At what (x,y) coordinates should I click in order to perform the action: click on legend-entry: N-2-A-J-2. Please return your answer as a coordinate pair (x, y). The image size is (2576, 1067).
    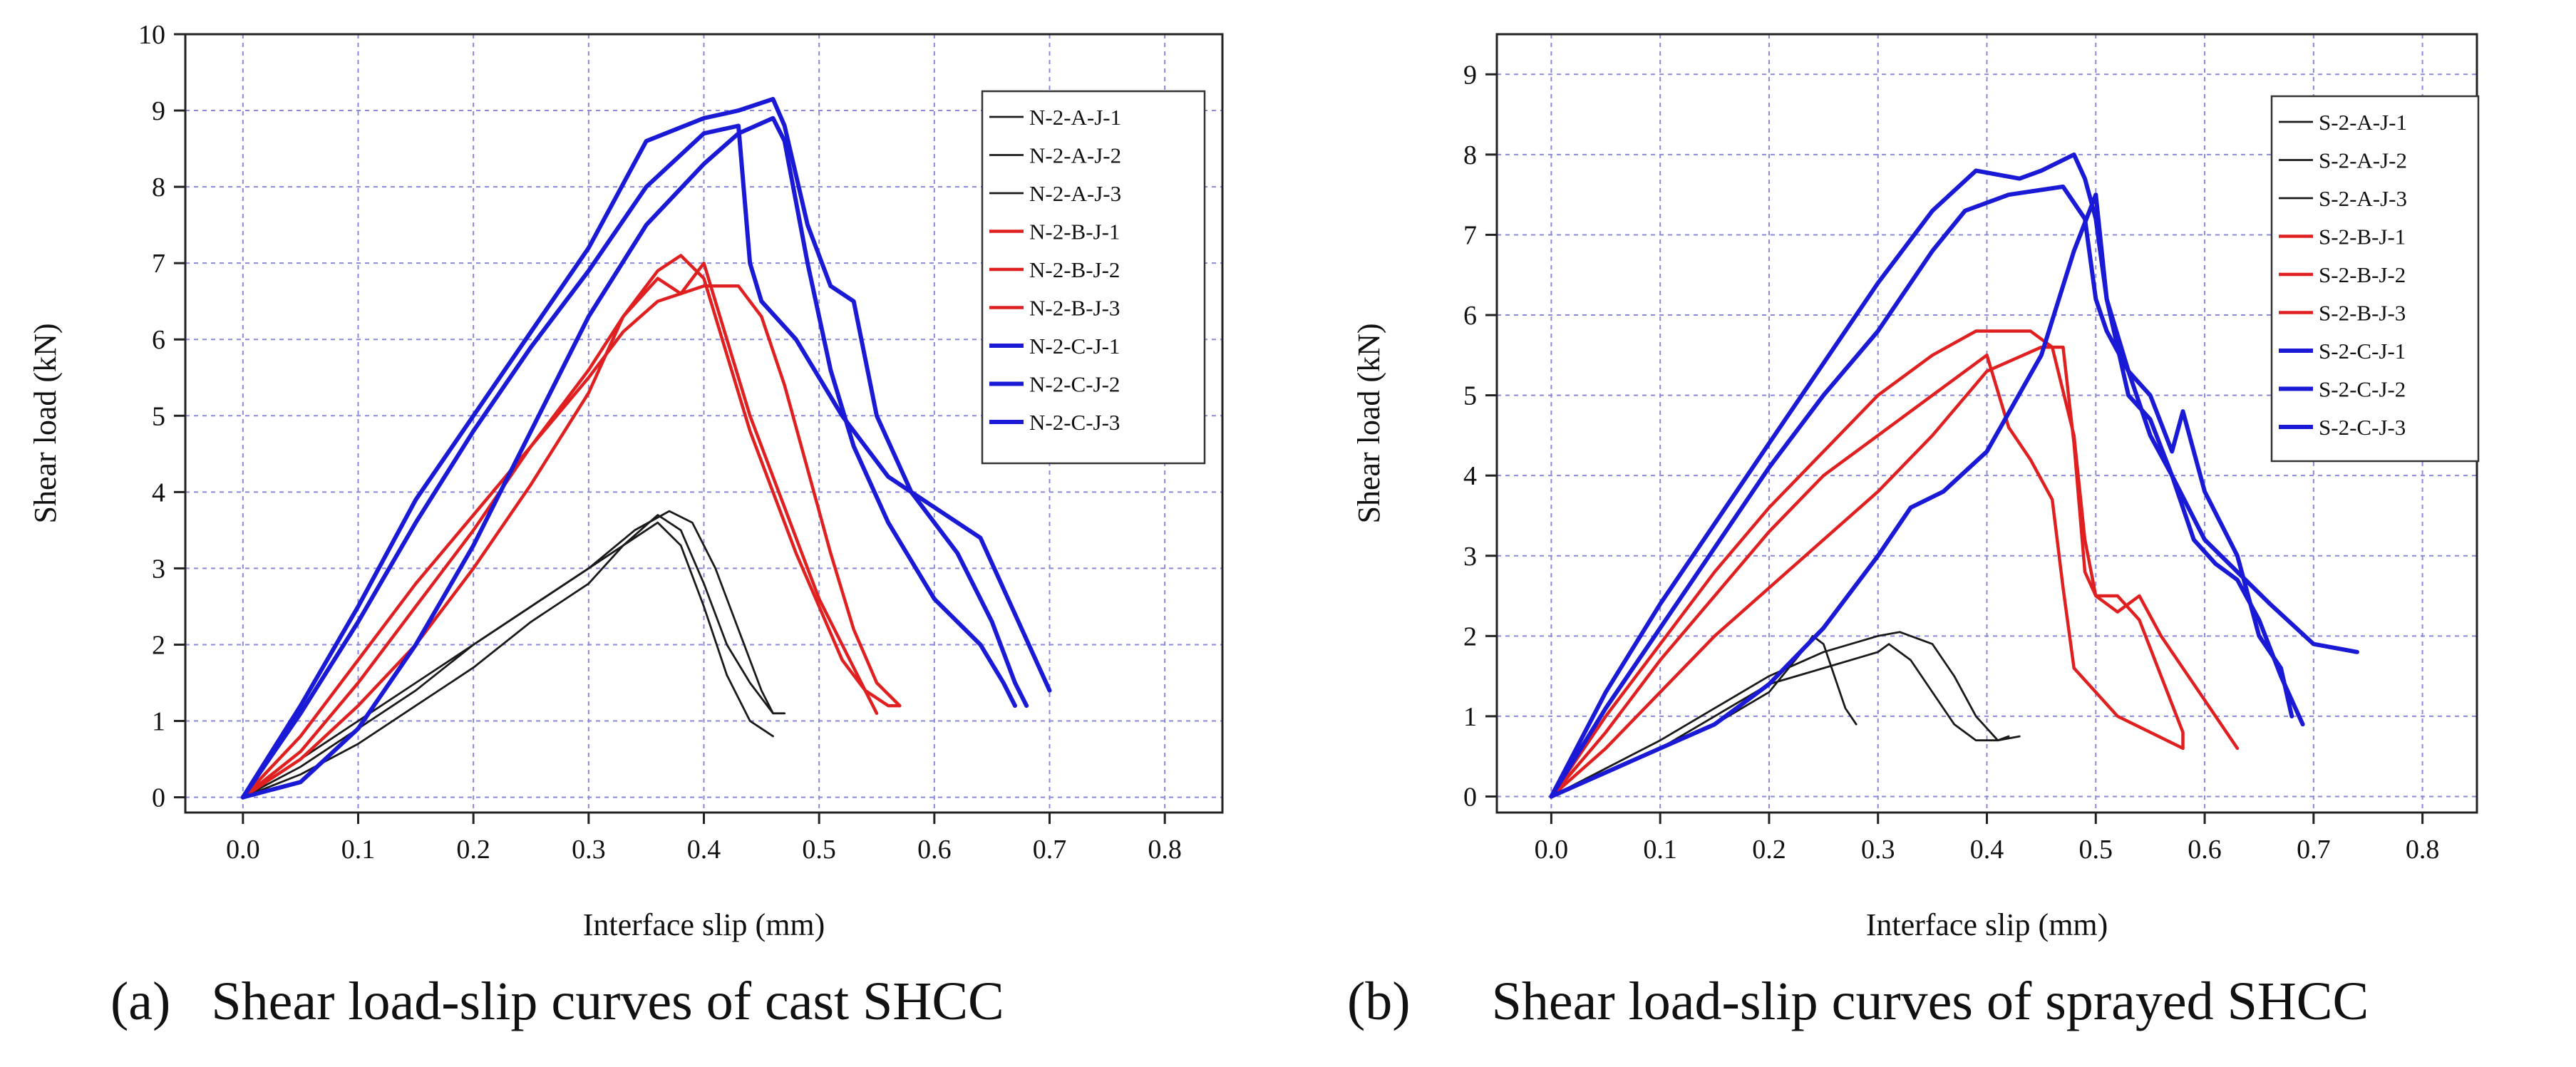
    Looking at the image, I should click on (1075, 155).